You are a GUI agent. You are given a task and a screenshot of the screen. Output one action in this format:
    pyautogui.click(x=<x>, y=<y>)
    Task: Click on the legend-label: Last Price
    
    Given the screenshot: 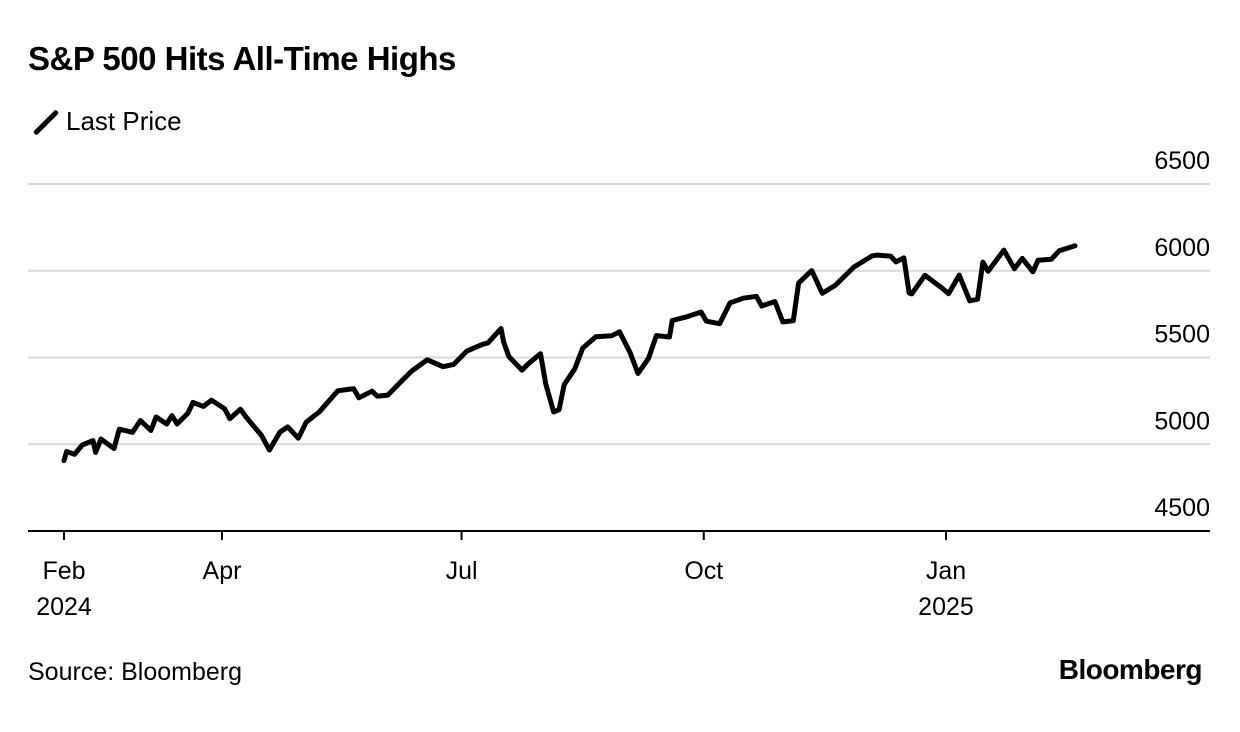 What is the action you would take?
    pyautogui.click(x=124, y=121)
    